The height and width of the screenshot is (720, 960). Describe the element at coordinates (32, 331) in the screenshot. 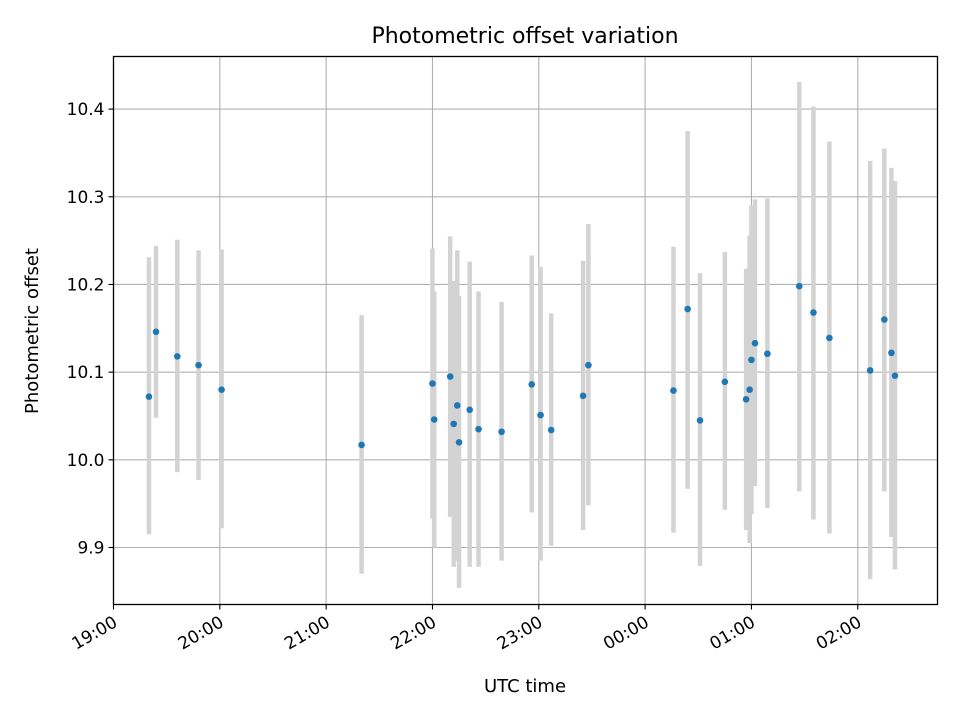

I see `y-axis-label: Photometric offset` at that location.